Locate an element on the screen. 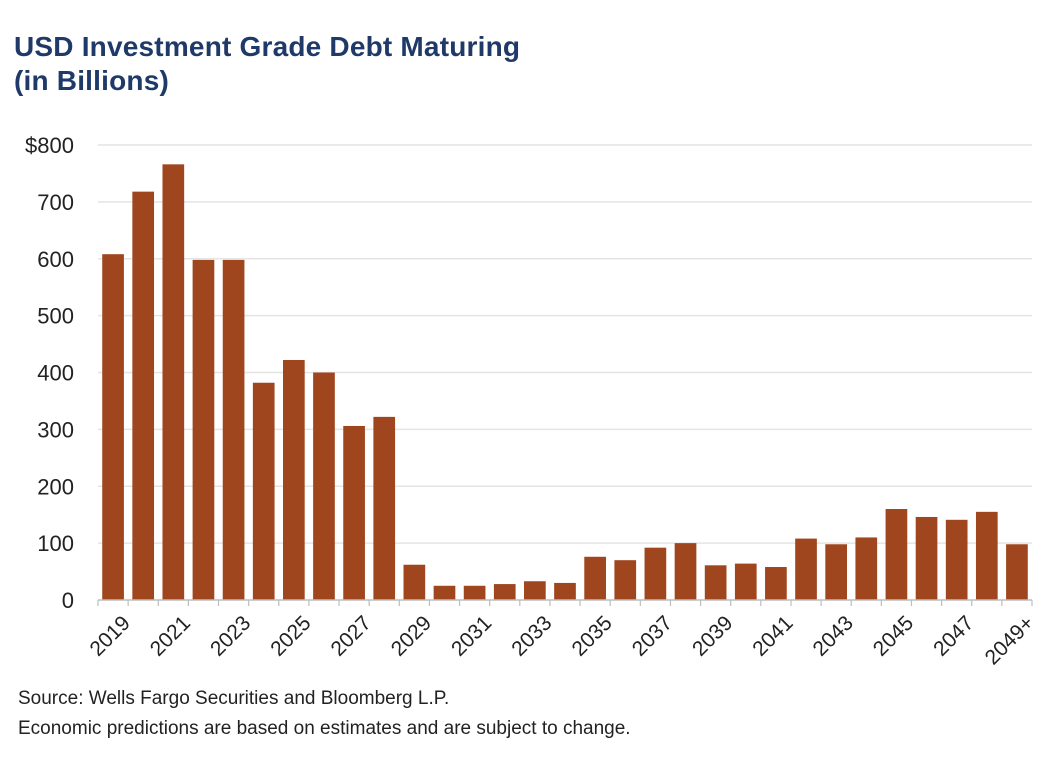 The image size is (1049, 761). x-tick-label: 2031 is located at coordinates (471, 635).